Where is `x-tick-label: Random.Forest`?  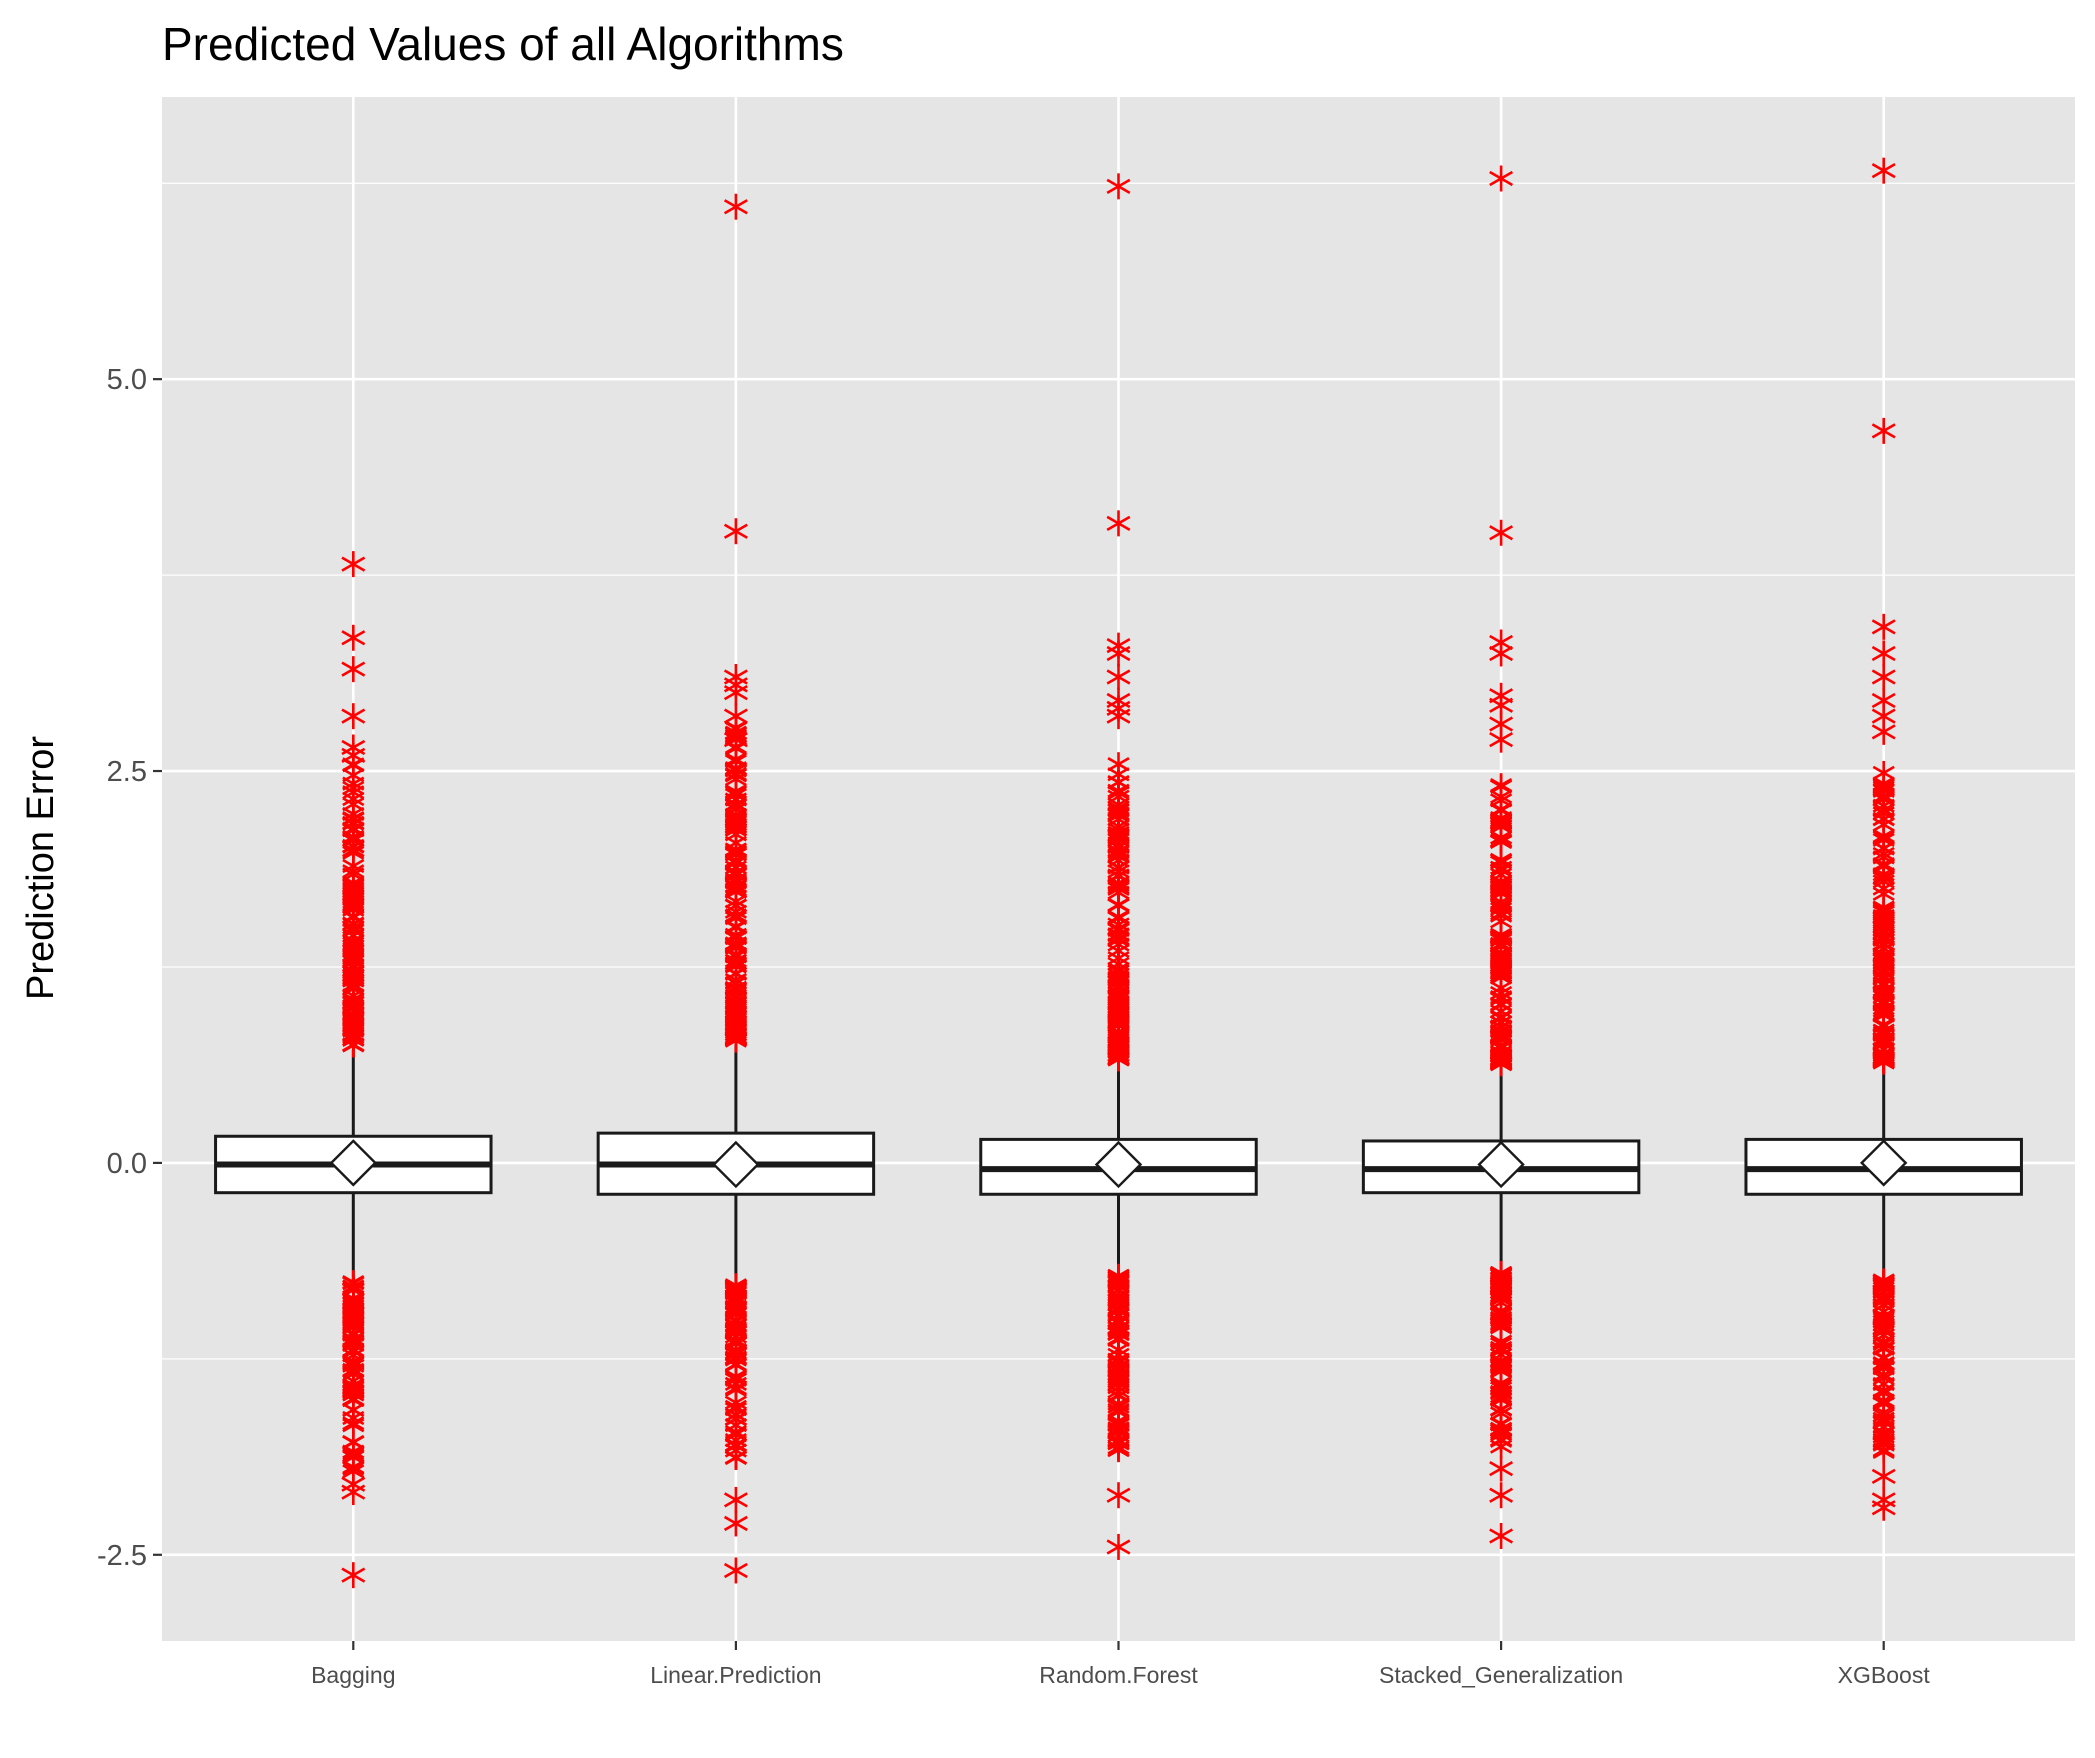 x-tick-label: Random.Forest is located at coordinates (1118, 1675).